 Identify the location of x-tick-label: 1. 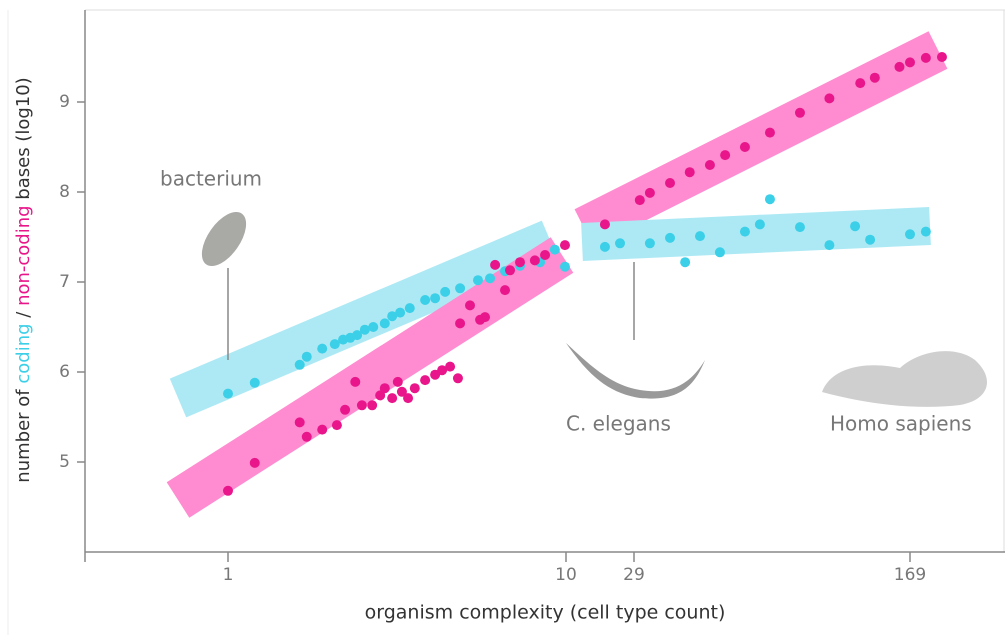
(228, 575).